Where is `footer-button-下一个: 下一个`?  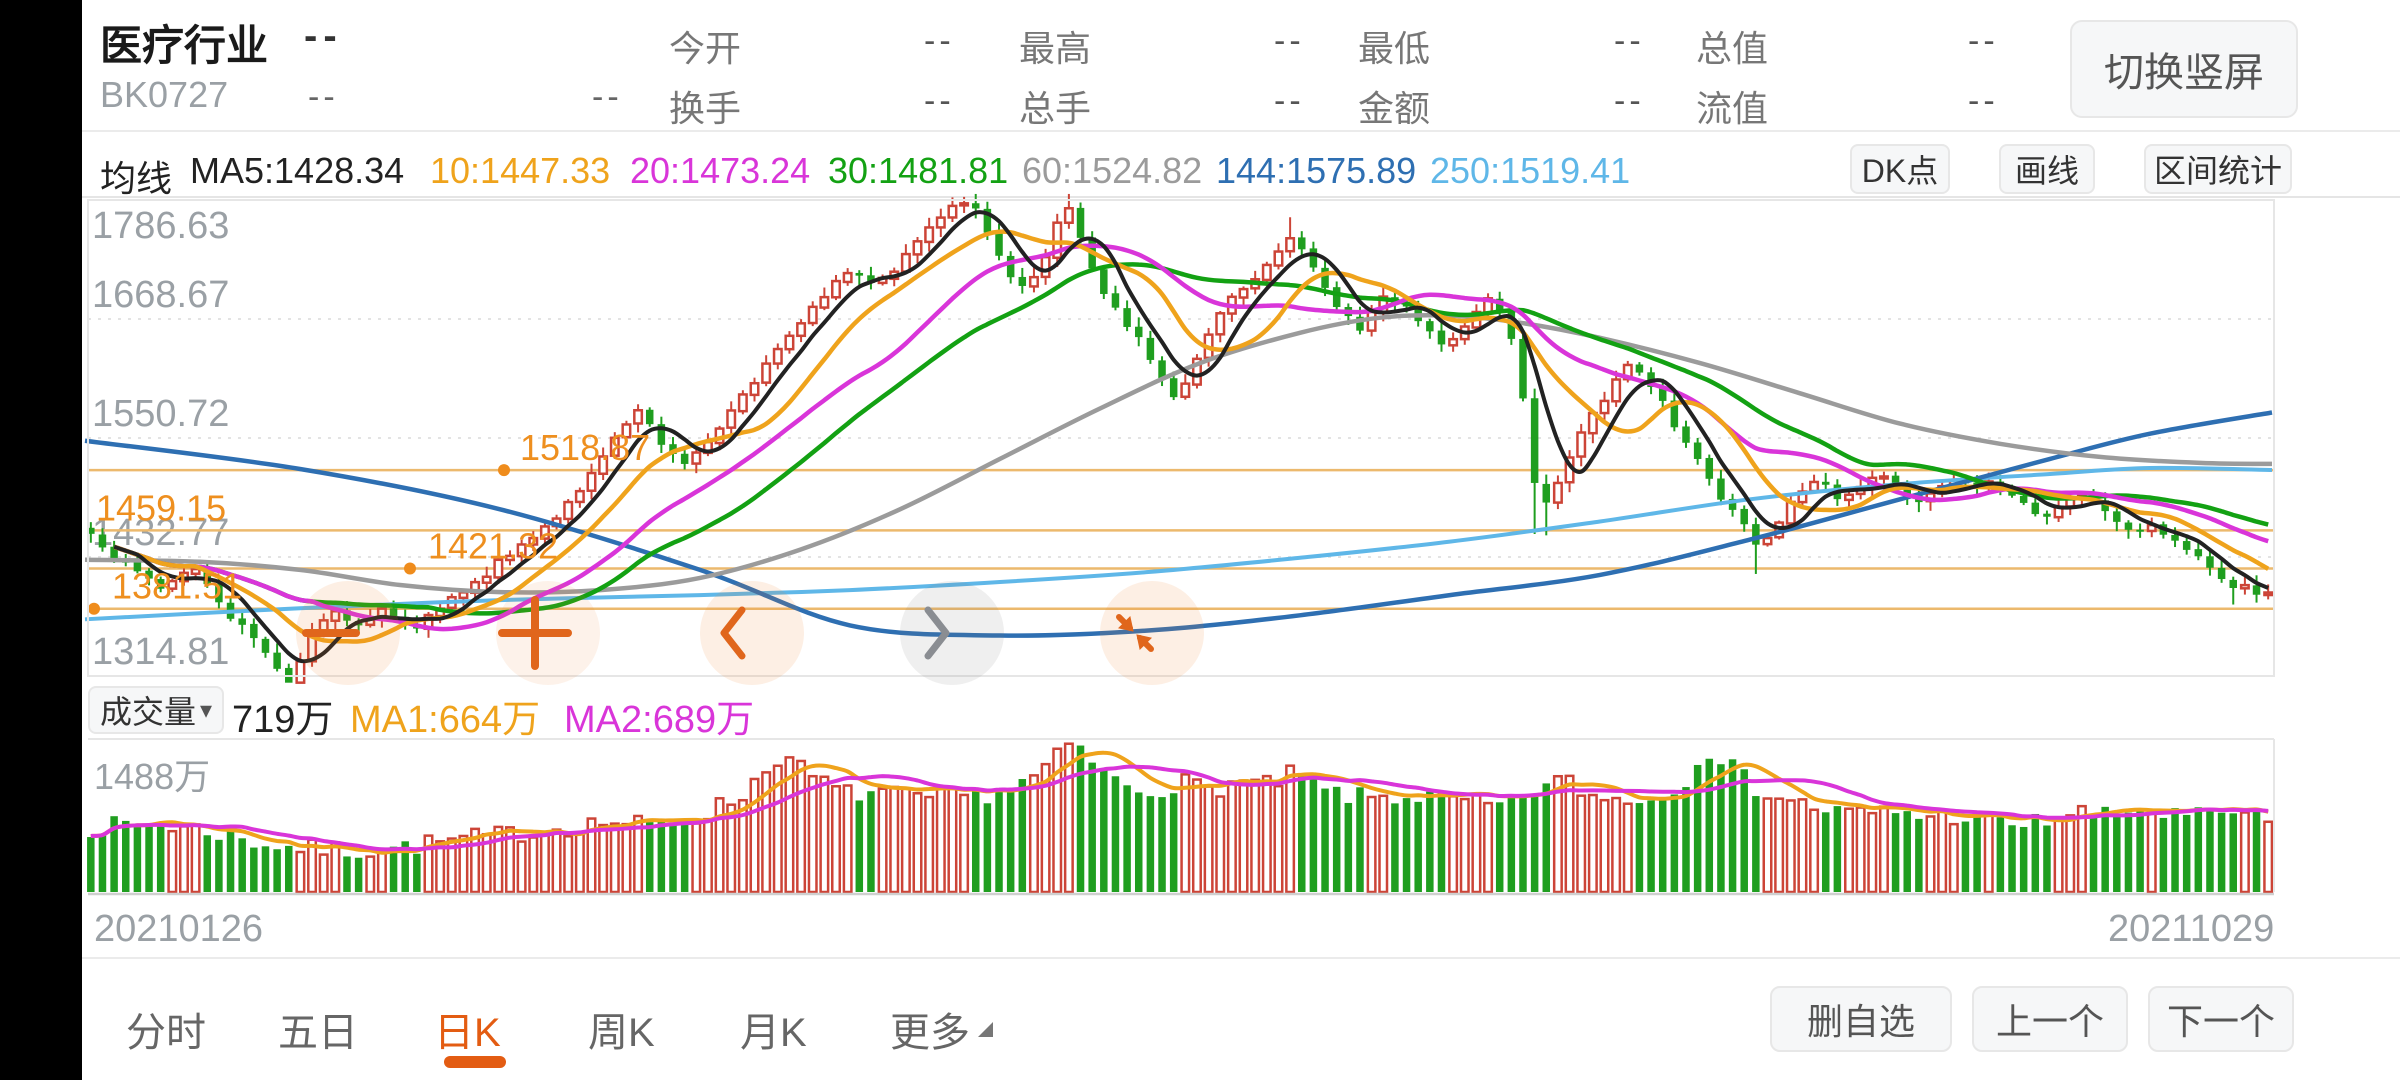 footer-button-下一个: 下一个 is located at coordinates (2221, 1019).